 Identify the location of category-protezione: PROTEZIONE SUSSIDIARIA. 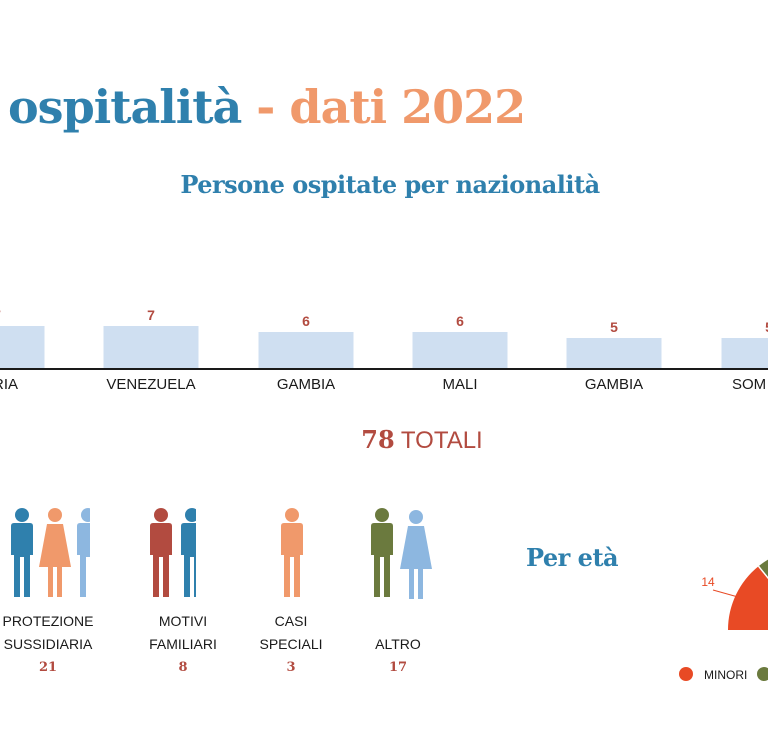
(54, 633).